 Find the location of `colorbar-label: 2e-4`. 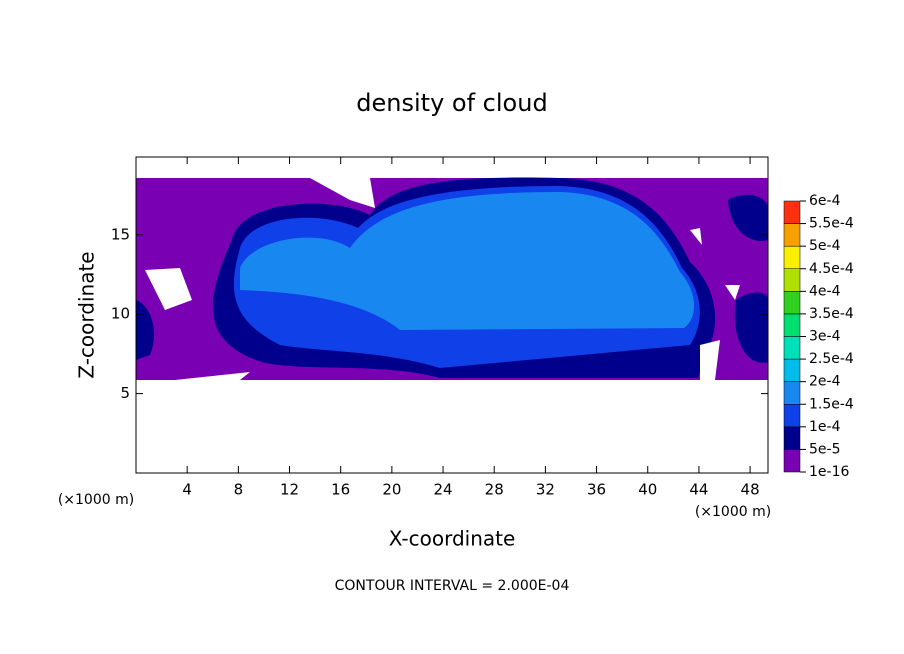

colorbar-label: 2e-4 is located at coordinates (825, 382).